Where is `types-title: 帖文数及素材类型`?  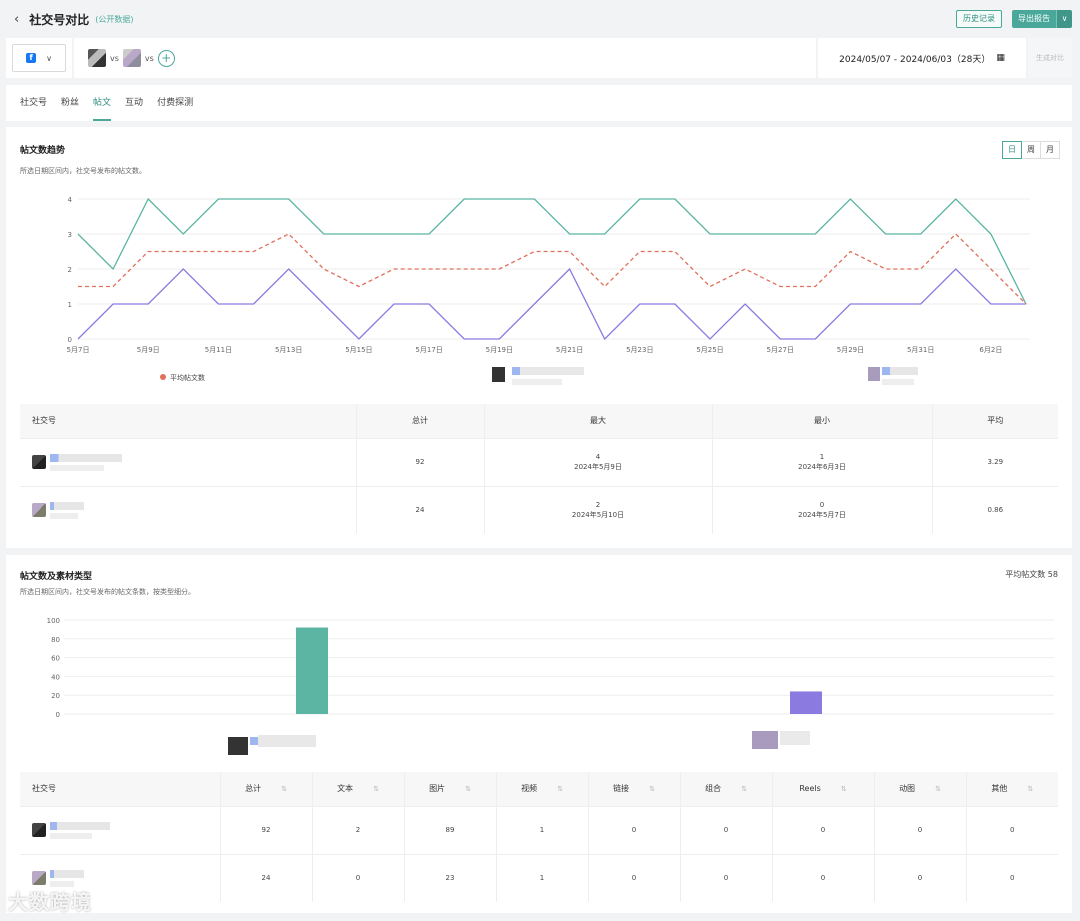
types-title: 帖文数及素材类型 is located at coordinates (56, 577).